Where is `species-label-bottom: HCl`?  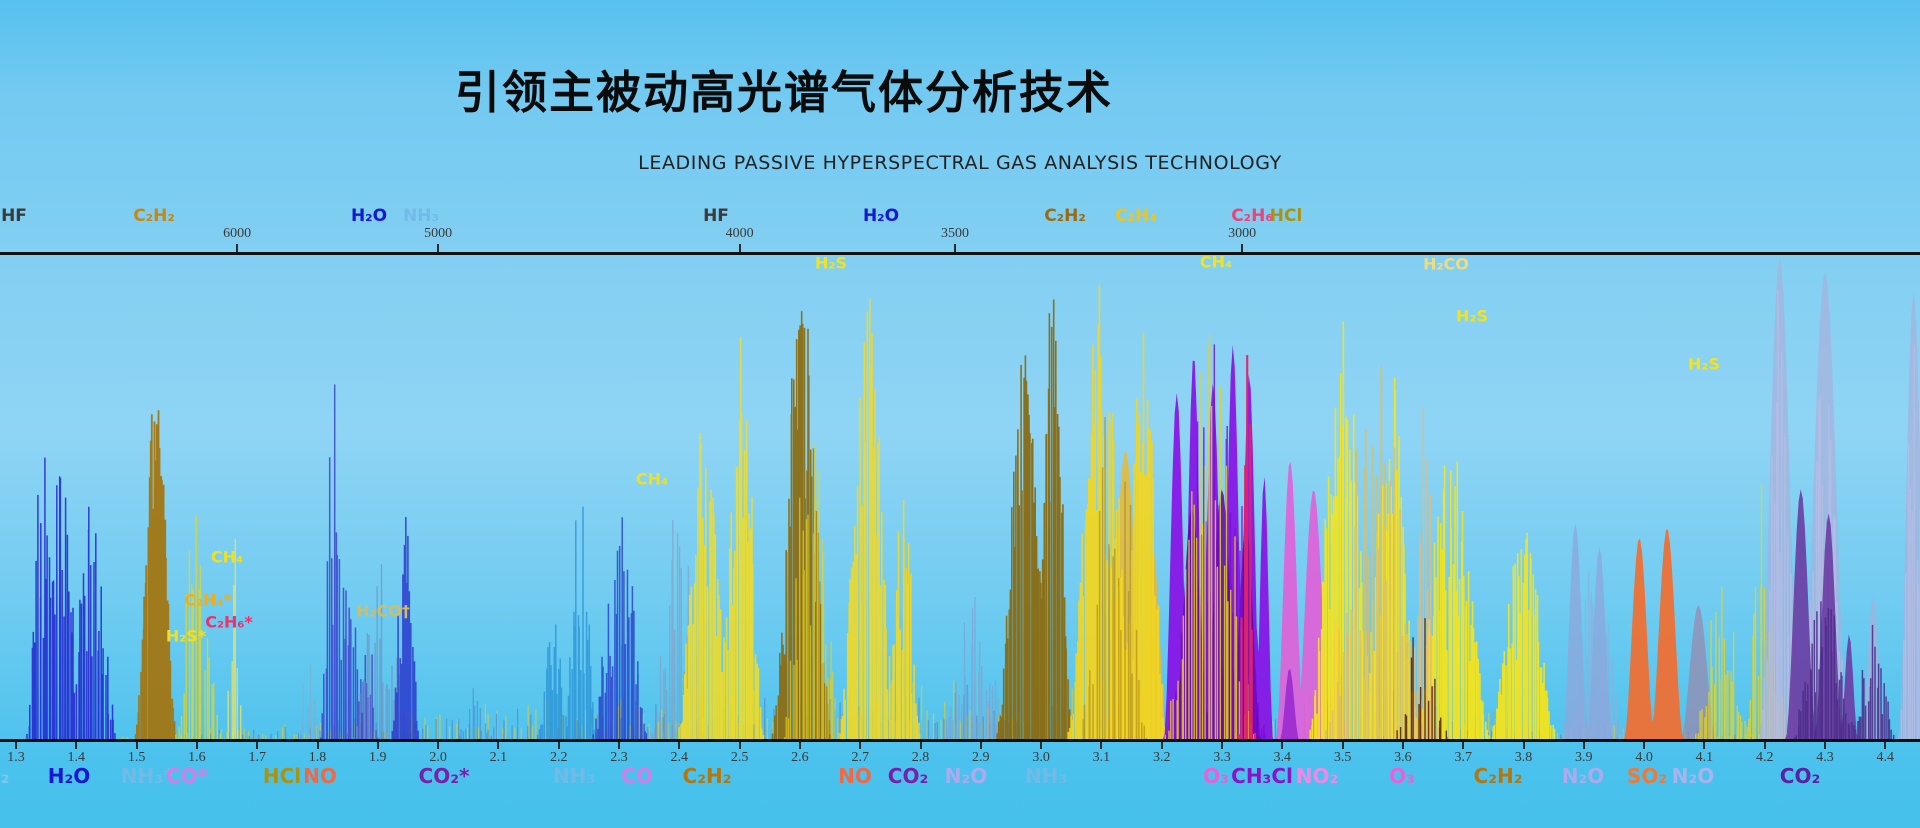 species-label-bottom: HCl is located at coordinates (282, 776).